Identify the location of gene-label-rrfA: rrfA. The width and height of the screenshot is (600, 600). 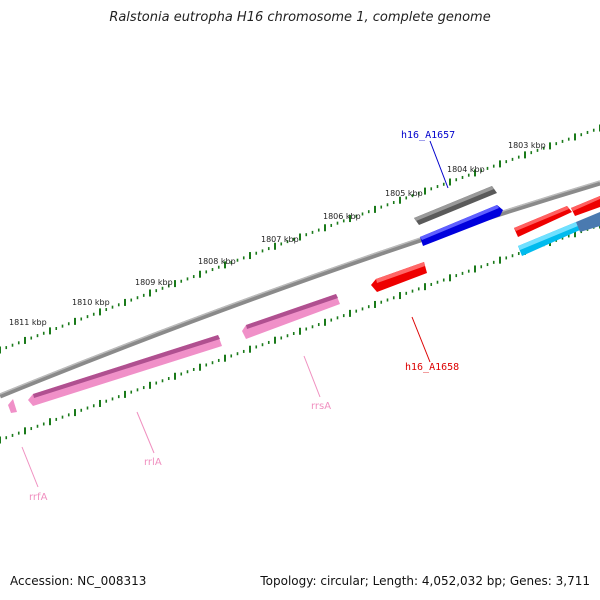
(38, 497).